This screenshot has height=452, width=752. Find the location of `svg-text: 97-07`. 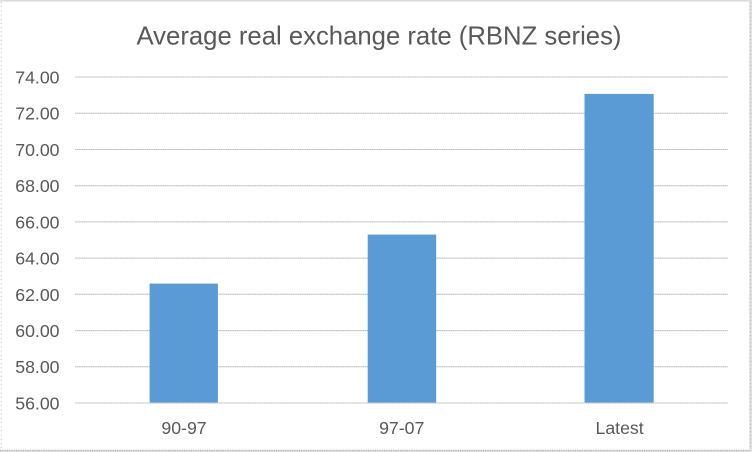

svg-text: 97-07 is located at coordinates (401, 428).